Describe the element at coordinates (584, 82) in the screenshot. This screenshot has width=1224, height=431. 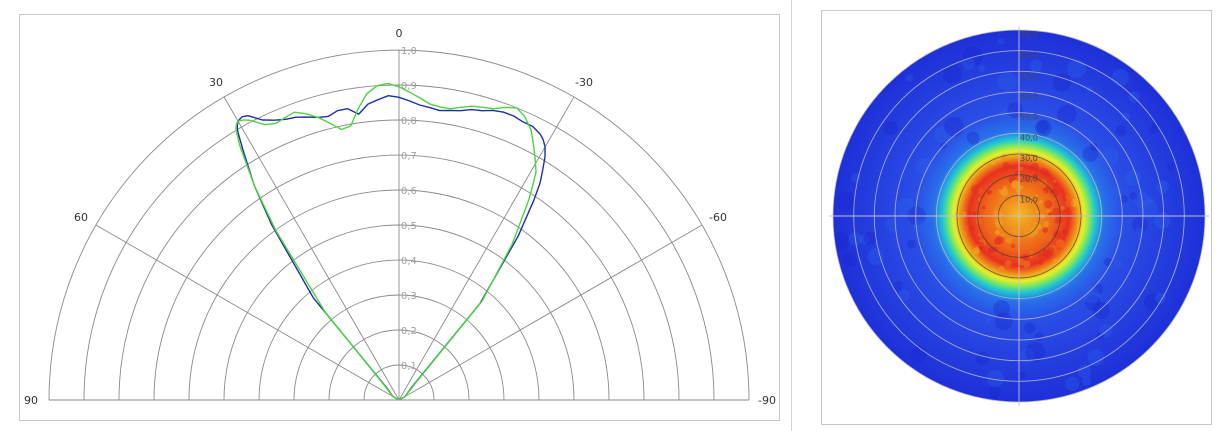
I see `angle-label: -30` at that location.